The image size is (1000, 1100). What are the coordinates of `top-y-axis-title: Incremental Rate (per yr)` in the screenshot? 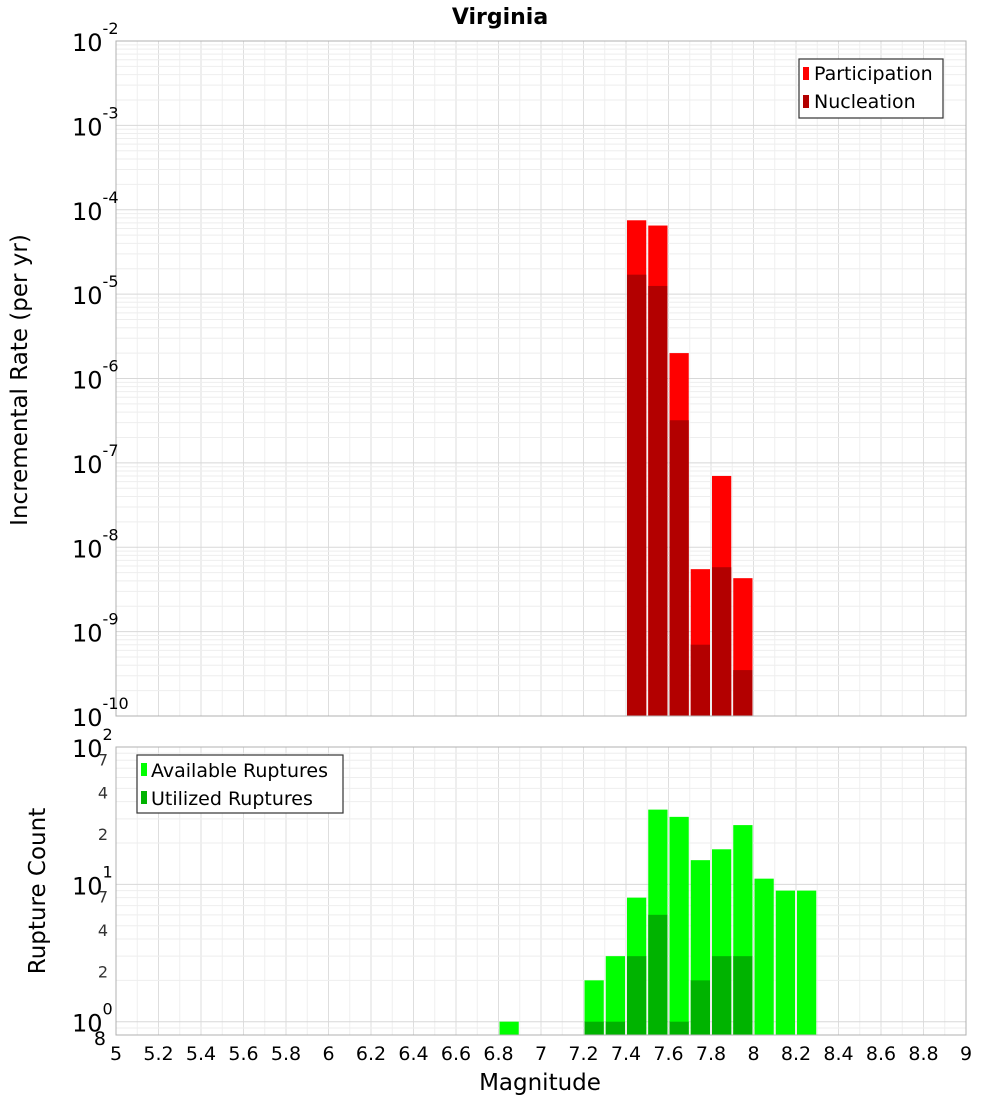 It's located at (20, 380).